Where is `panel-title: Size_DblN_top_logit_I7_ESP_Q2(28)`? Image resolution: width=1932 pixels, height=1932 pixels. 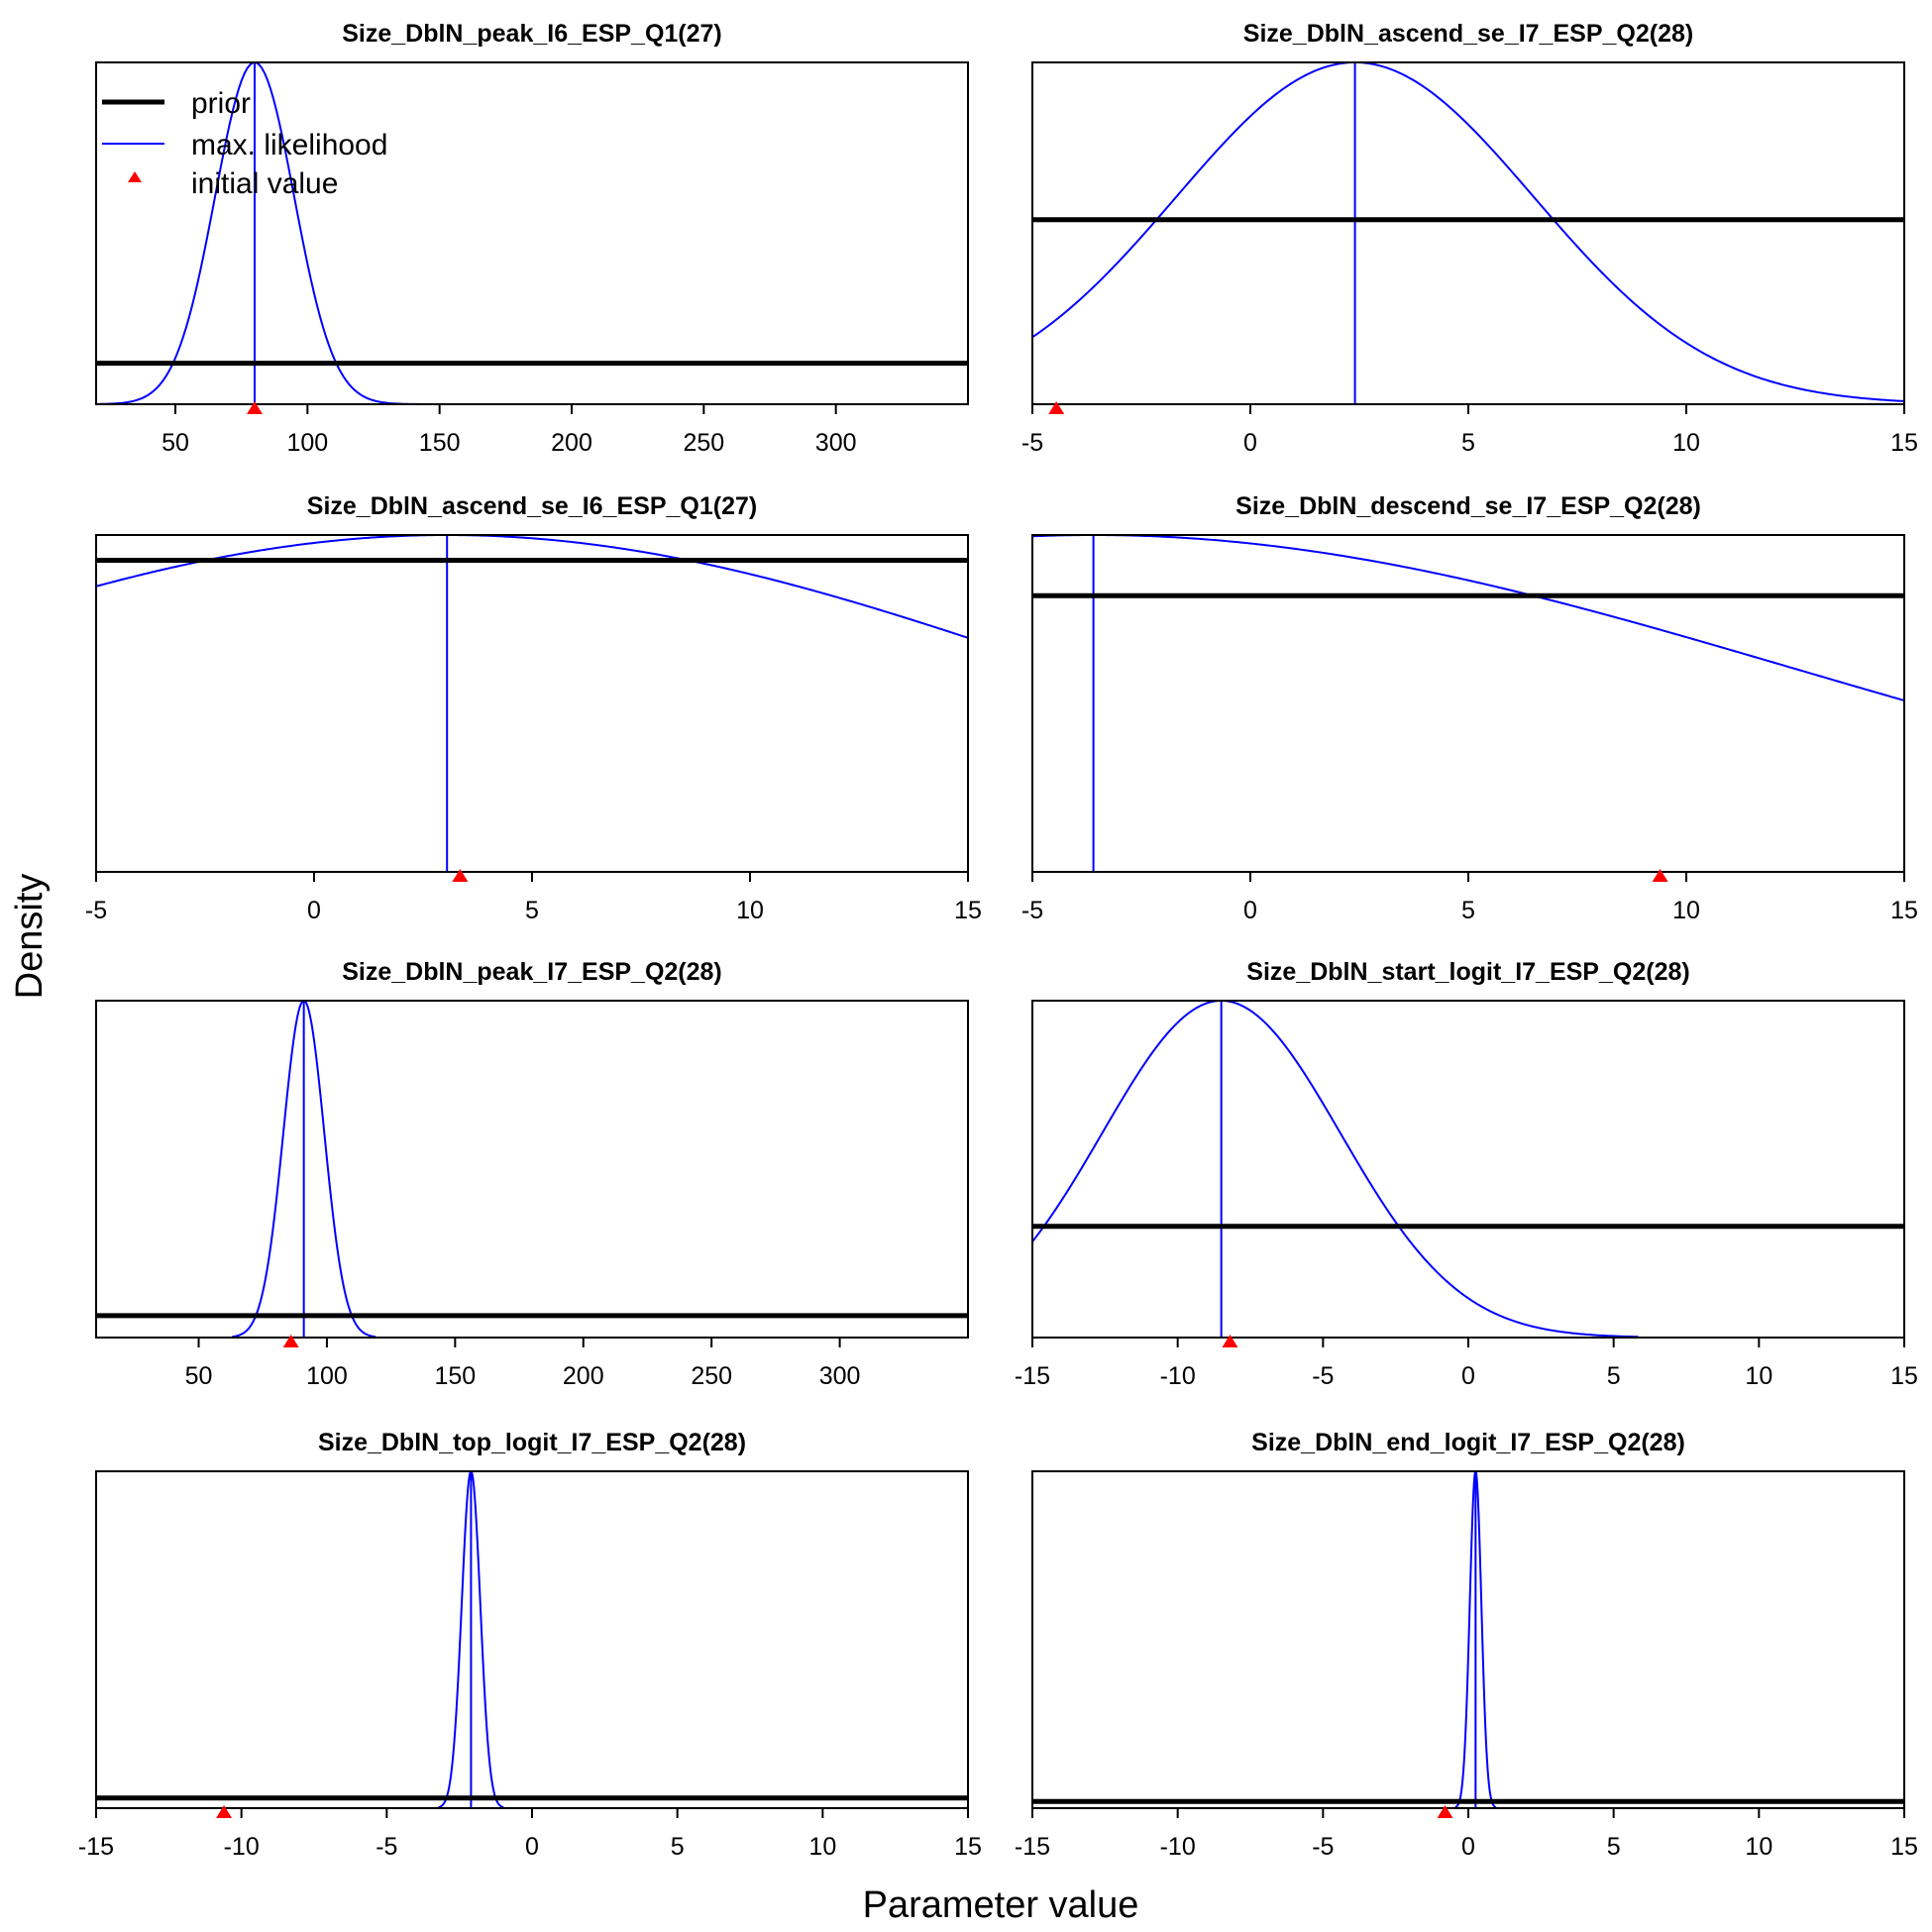 panel-title: Size_DblN_top_logit_I7_ESP_Q2(28) is located at coordinates (532, 1442).